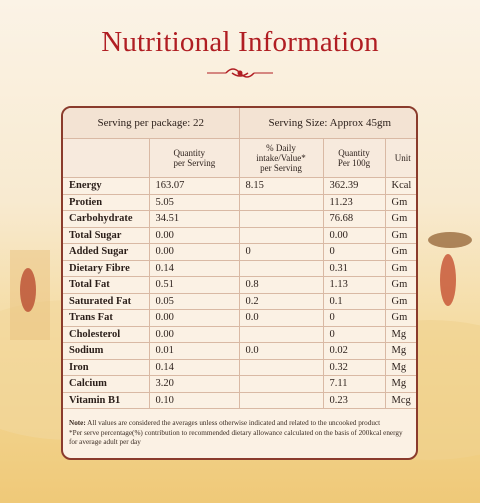  I want to click on nutrient-row: Total Fat 0.51 0.8 1.13 Gm, so click(239, 285).